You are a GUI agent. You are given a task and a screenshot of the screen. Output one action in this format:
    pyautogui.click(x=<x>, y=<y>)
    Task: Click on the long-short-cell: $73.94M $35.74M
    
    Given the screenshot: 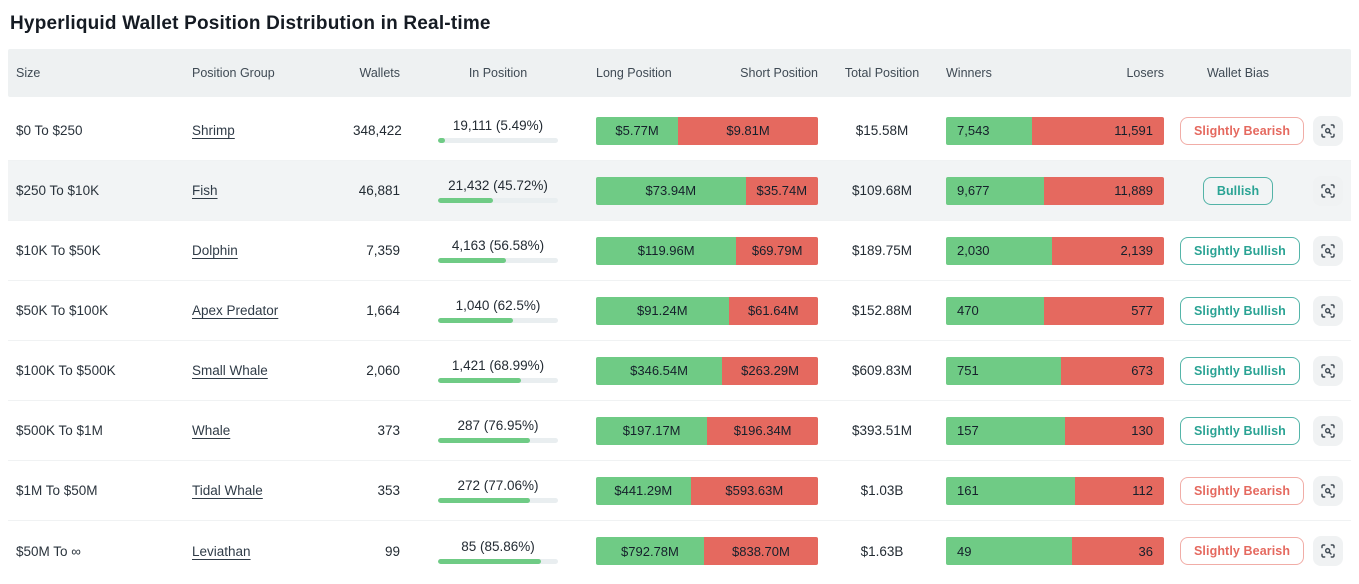 What is the action you would take?
    pyautogui.click(x=707, y=190)
    